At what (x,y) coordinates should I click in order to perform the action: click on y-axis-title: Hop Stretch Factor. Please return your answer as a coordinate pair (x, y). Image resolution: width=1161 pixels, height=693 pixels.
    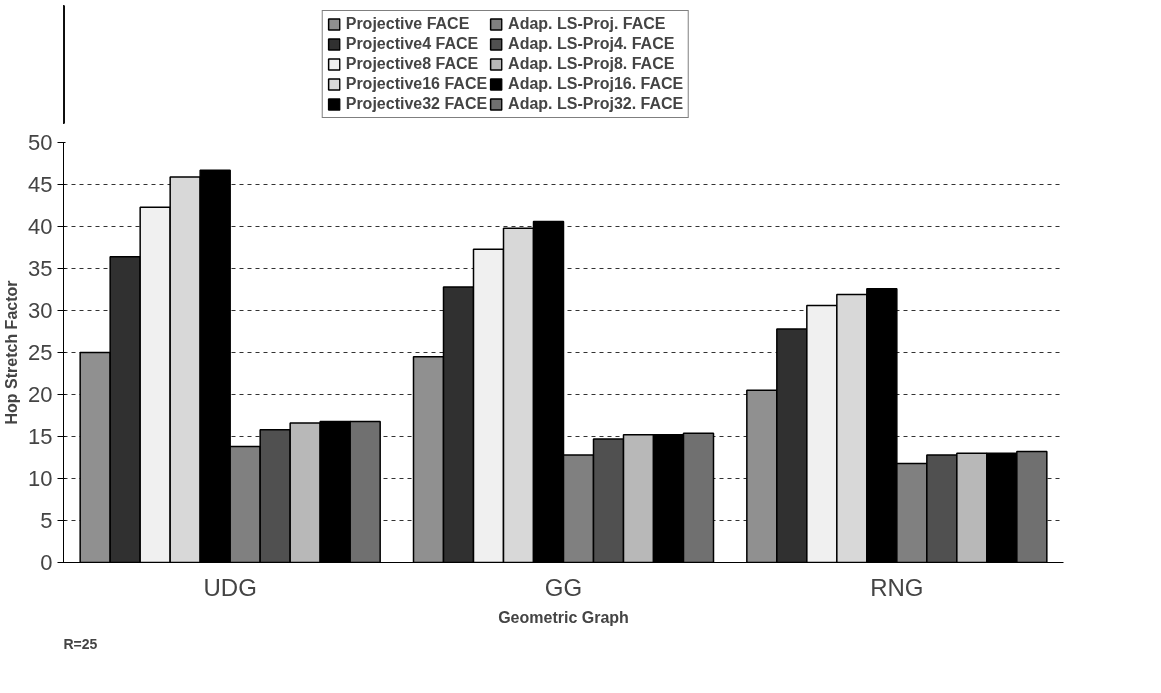
    Looking at the image, I should click on (12, 352).